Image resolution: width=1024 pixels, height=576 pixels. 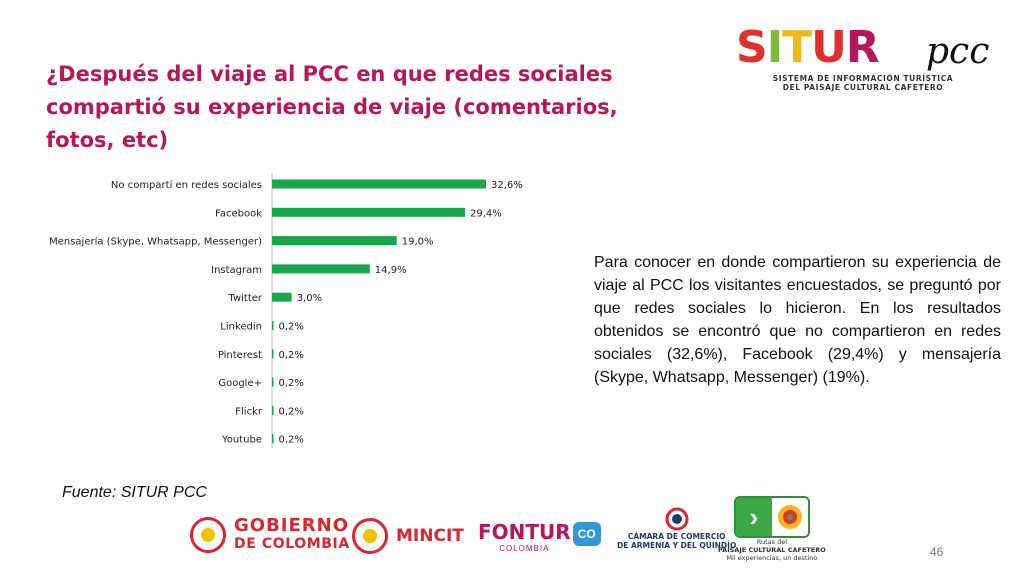 I want to click on category-label: Flickr, so click(x=249, y=411).